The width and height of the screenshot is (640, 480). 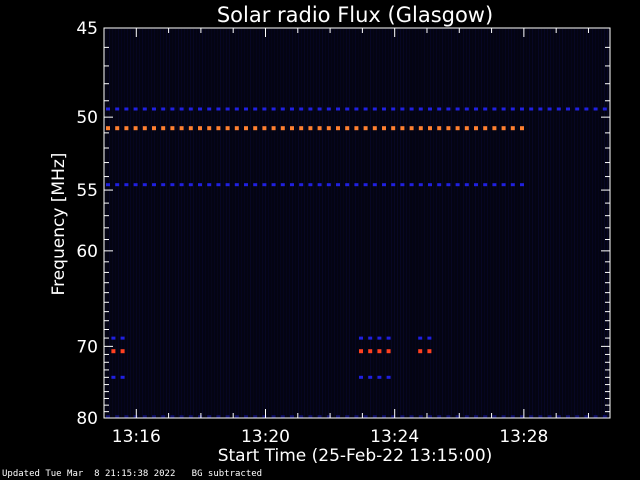 I want to click on burst-74MHz-a, so click(x=118, y=377).